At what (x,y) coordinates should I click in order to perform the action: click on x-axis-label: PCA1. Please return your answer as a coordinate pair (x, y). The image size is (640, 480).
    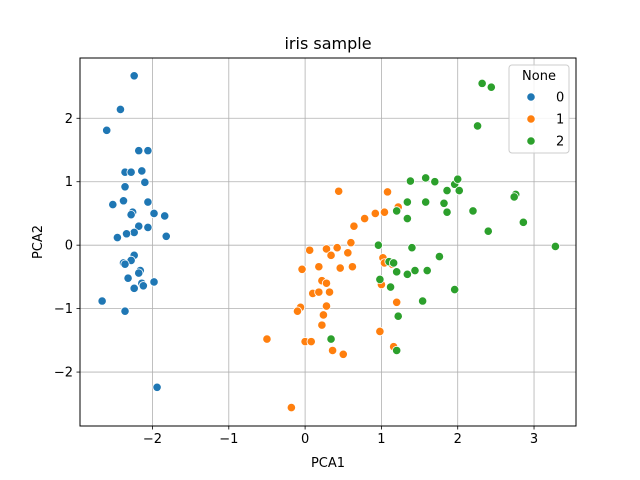
    Looking at the image, I should click on (328, 463).